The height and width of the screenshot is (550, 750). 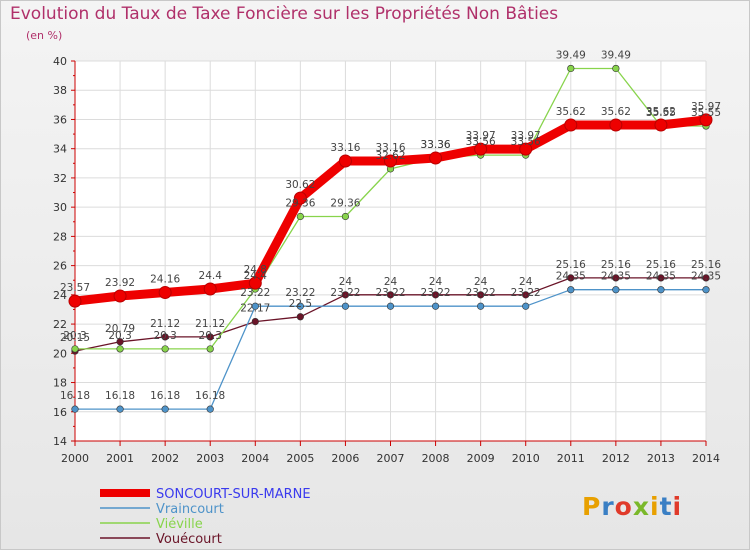 I want to click on x-tick-label: 2005, so click(x=300, y=458).